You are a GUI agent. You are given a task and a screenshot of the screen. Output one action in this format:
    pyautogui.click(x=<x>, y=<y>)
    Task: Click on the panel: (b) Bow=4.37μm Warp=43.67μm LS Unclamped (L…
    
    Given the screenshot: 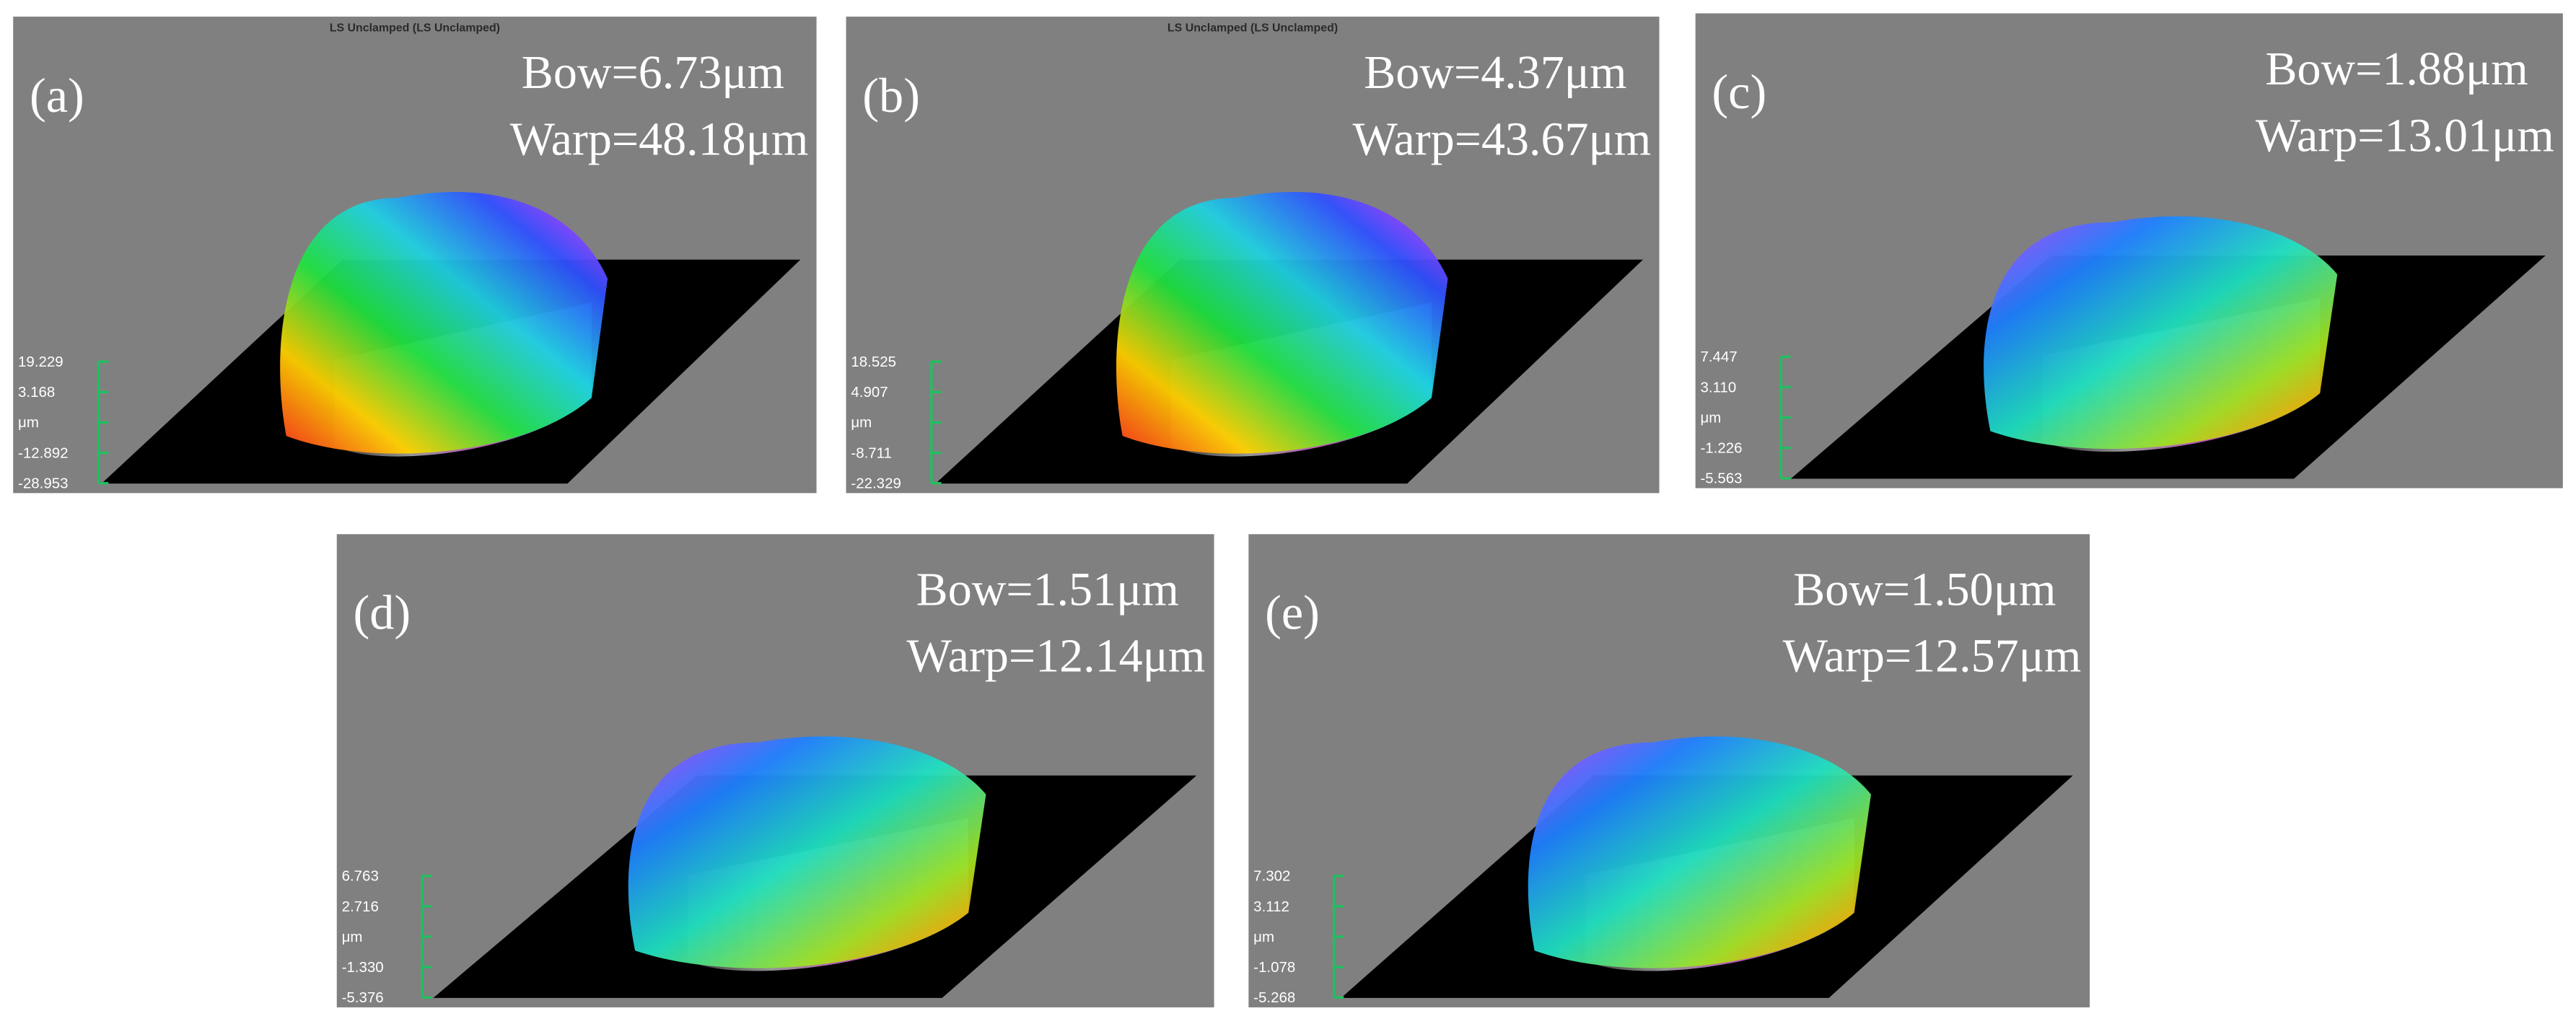 What is the action you would take?
    pyautogui.click(x=1253, y=255)
    